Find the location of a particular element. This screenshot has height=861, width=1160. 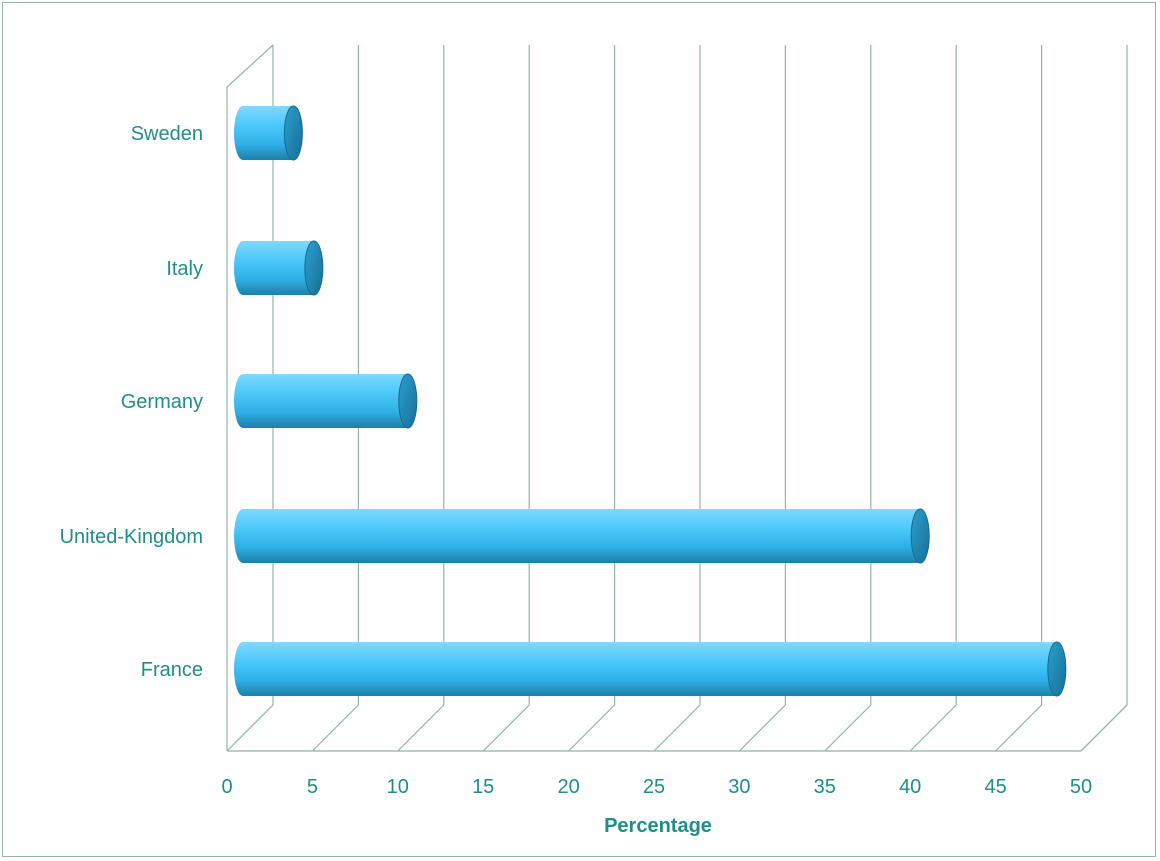

category-label: Germany is located at coordinates (162, 402).